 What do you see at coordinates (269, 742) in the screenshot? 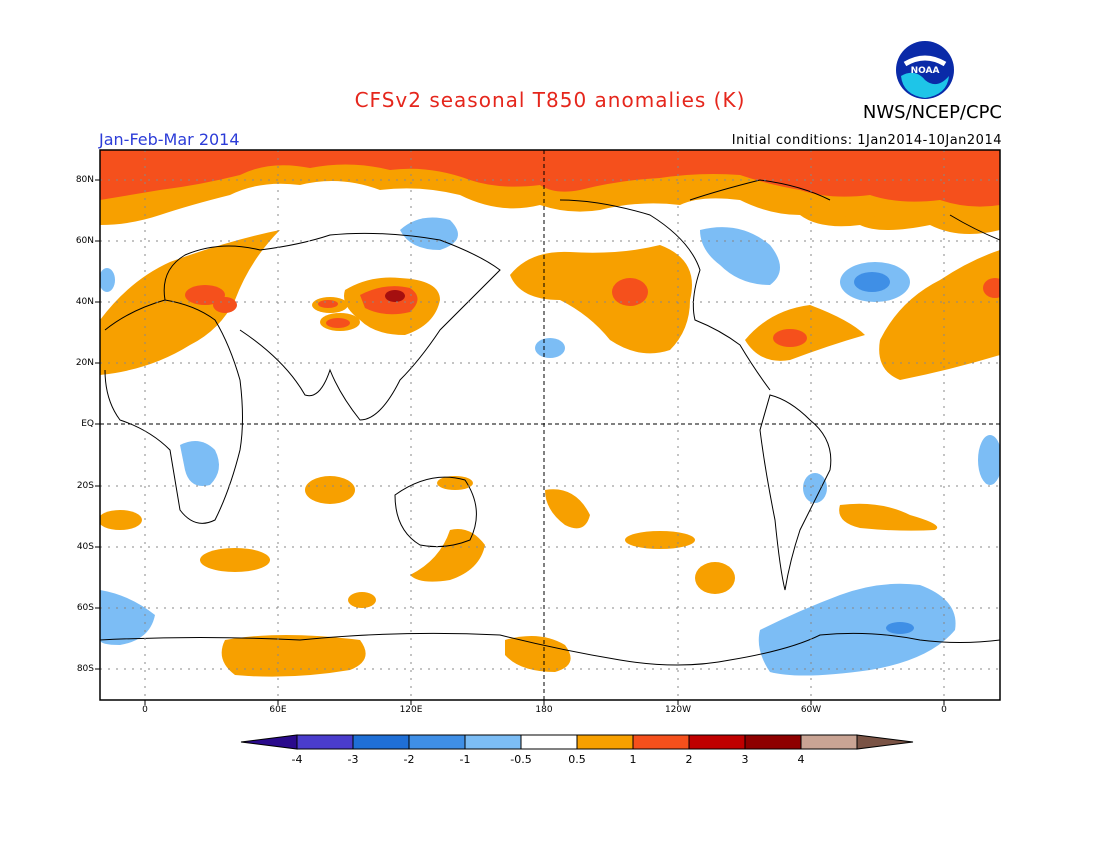
I see `colorbar-arrow-left` at bounding box center [269, 742].